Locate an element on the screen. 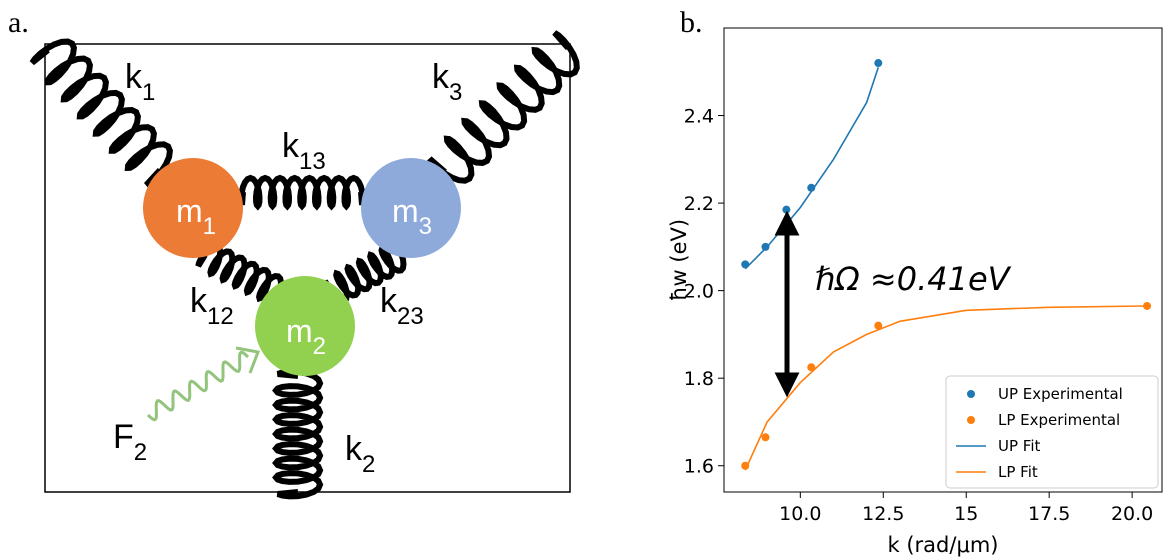 This screenshot has width=1164, height=558. panel-label: b. is located at coordinates (691, 22).